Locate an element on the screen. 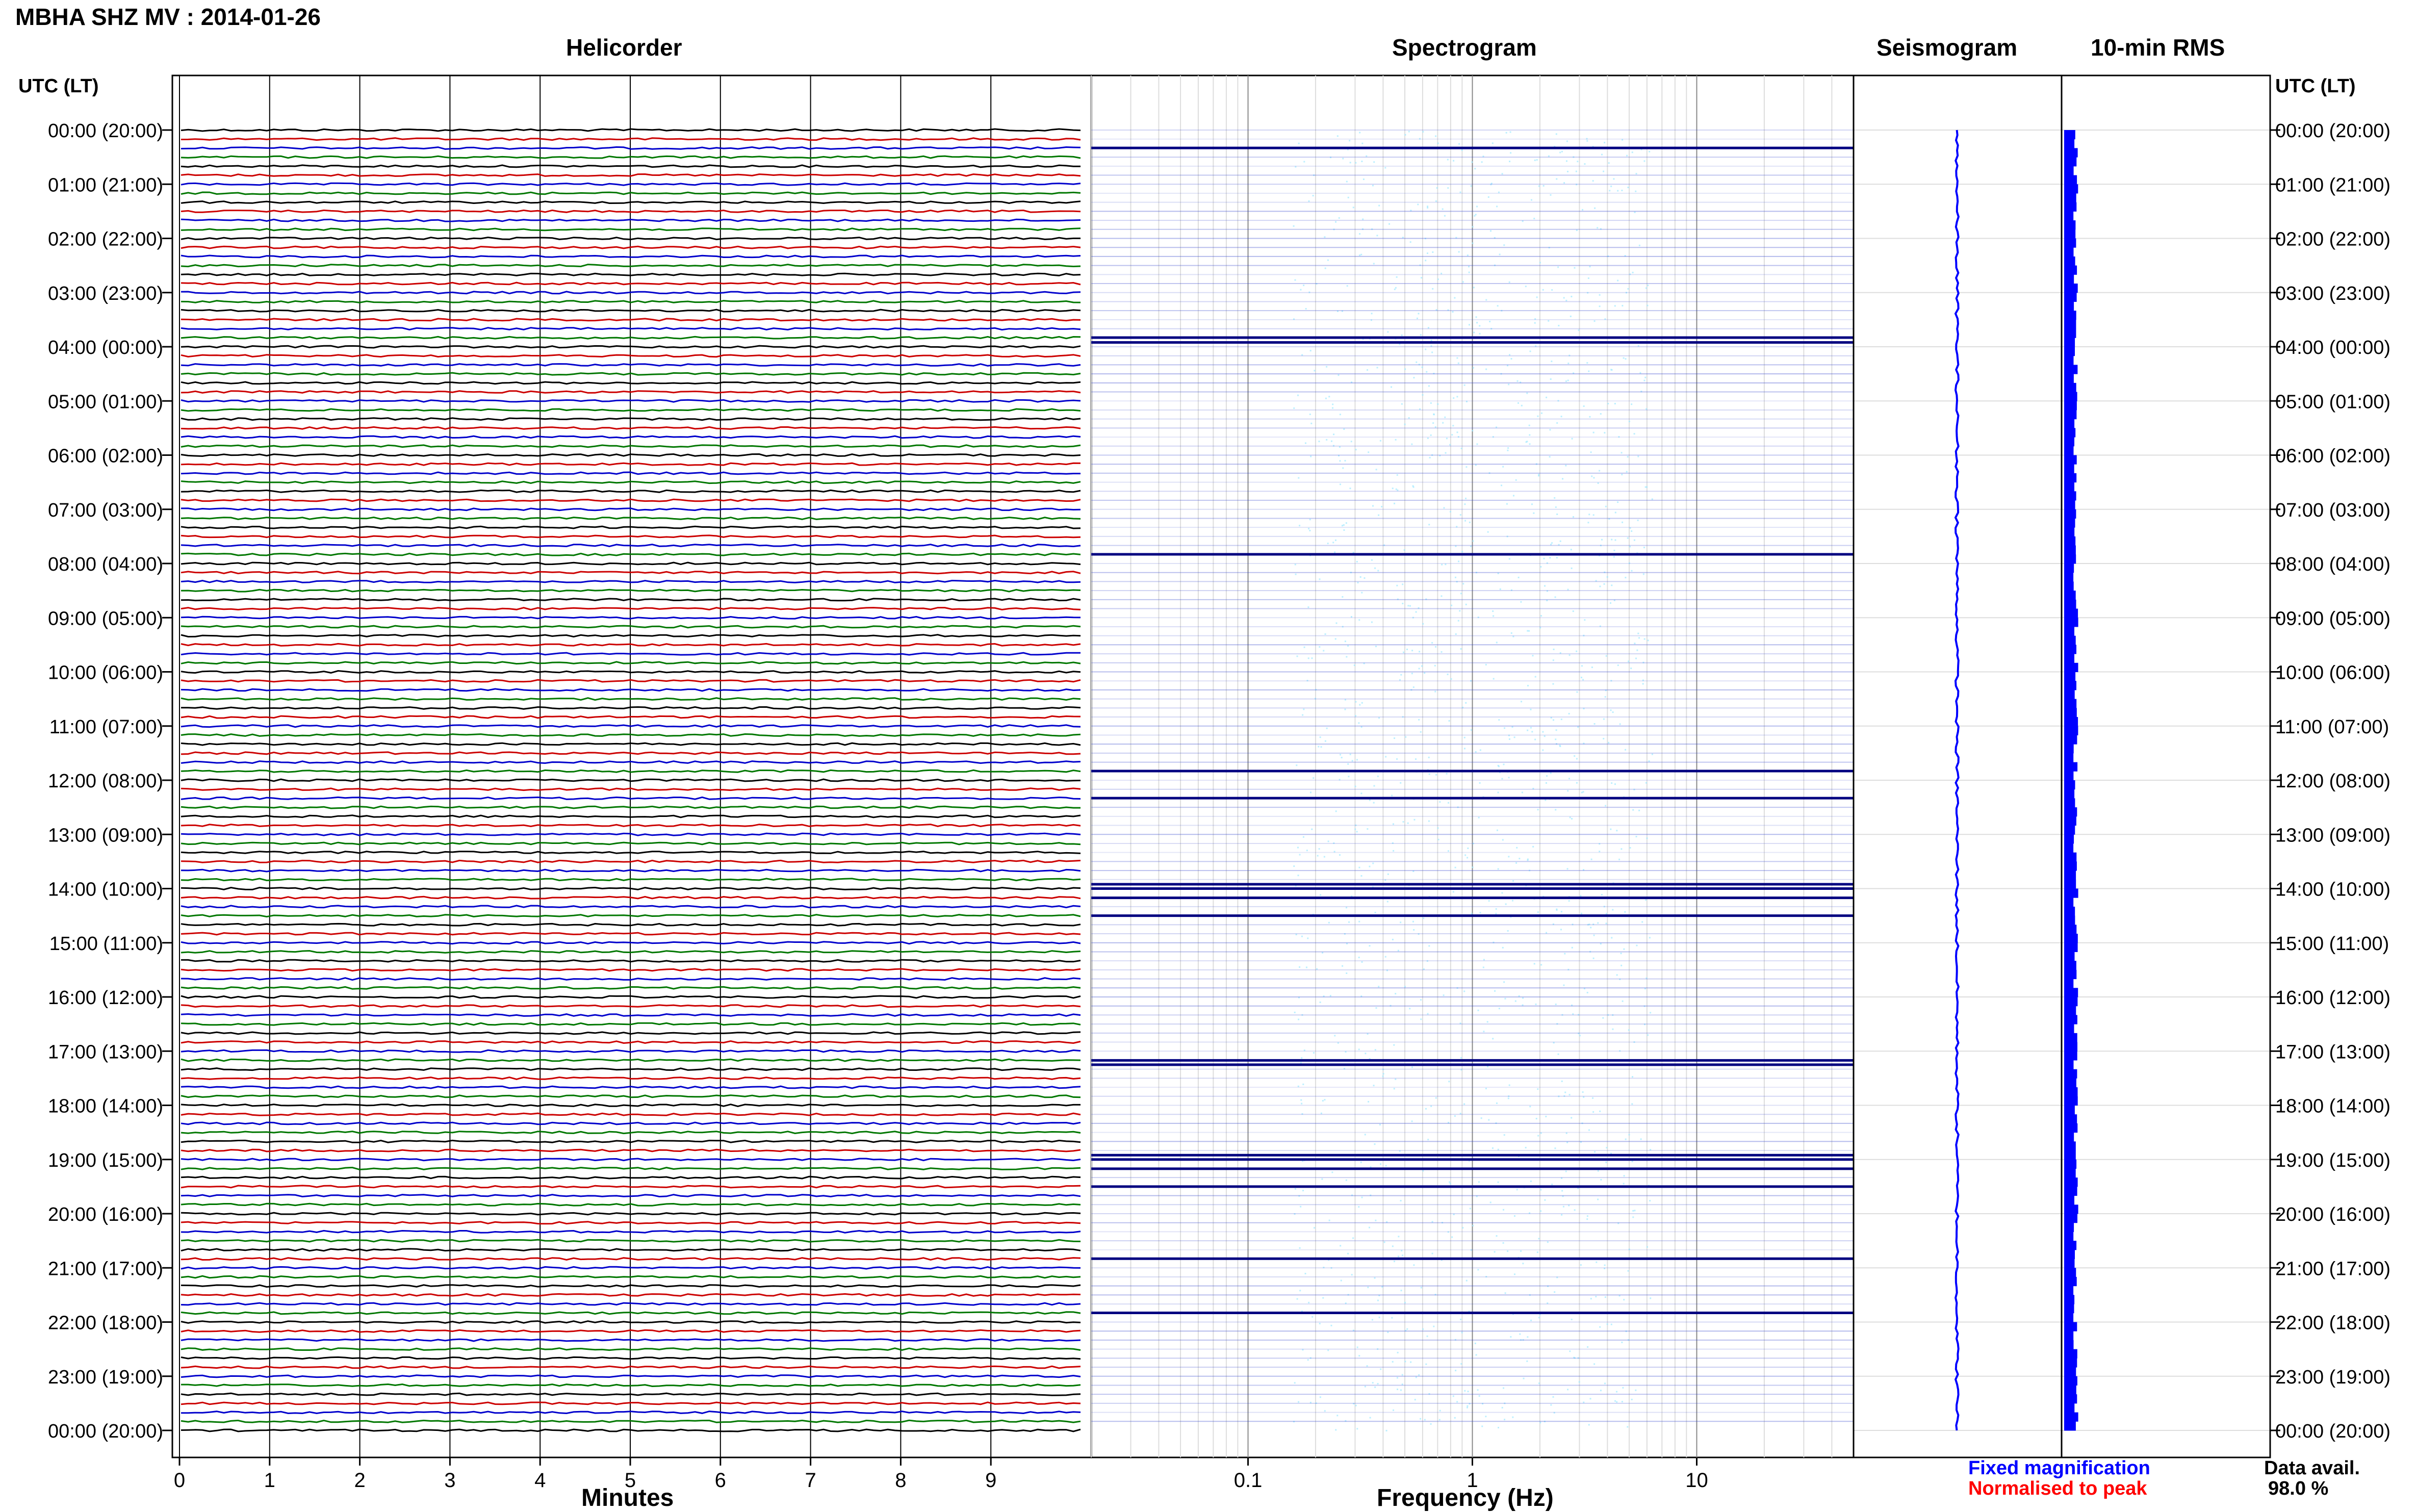 Image resolution: width=2417 pixels, height=1512 pixels. legend-normalised: Normalised to peak is located at coordinates (2057, 1489).